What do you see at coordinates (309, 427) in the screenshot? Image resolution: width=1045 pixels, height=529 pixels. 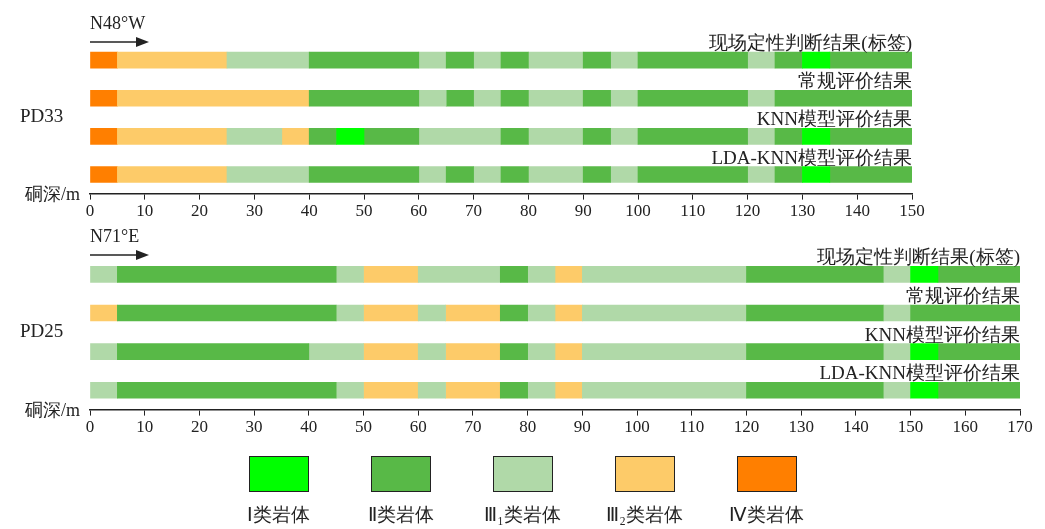 I see `x-tick-label: 40` at bounding box center [309, 427].